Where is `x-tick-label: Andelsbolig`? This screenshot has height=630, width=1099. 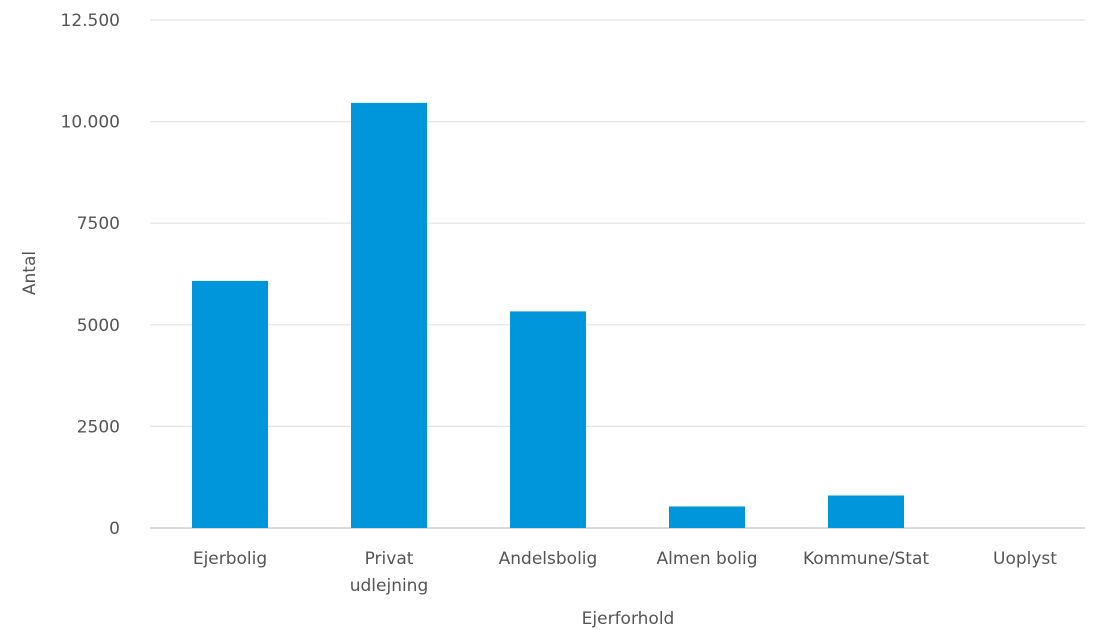
x-tick-label: Andelsbolig is located at coordinates (548, 559).